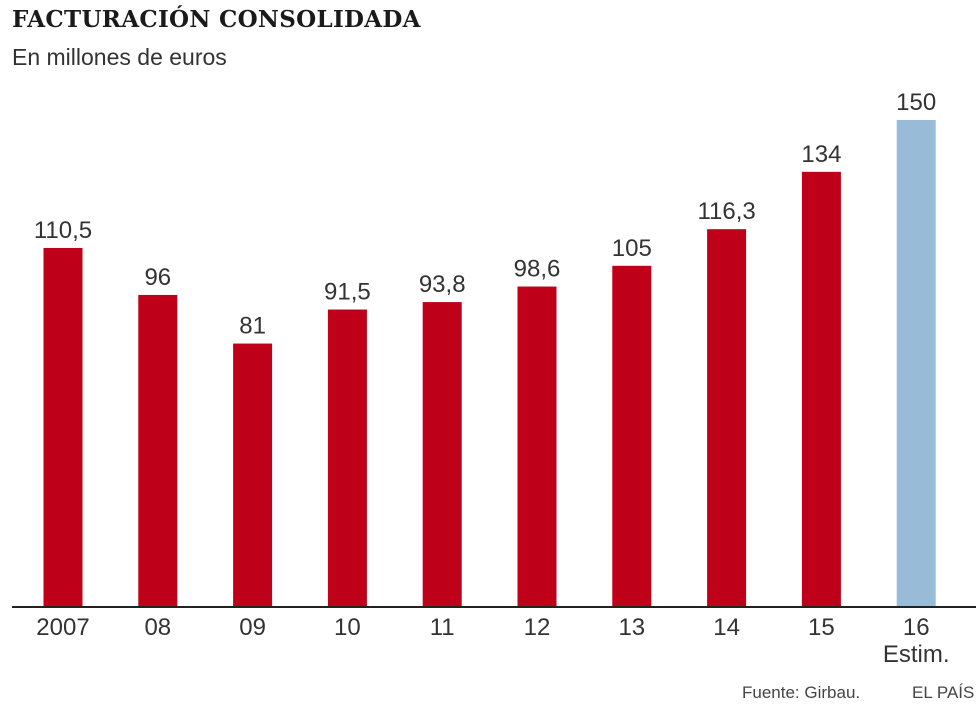  What do you see at coordinates (726, 211) in the screenshot?
I see `value-label-14: 116,3` at bounding box center [726, 211].